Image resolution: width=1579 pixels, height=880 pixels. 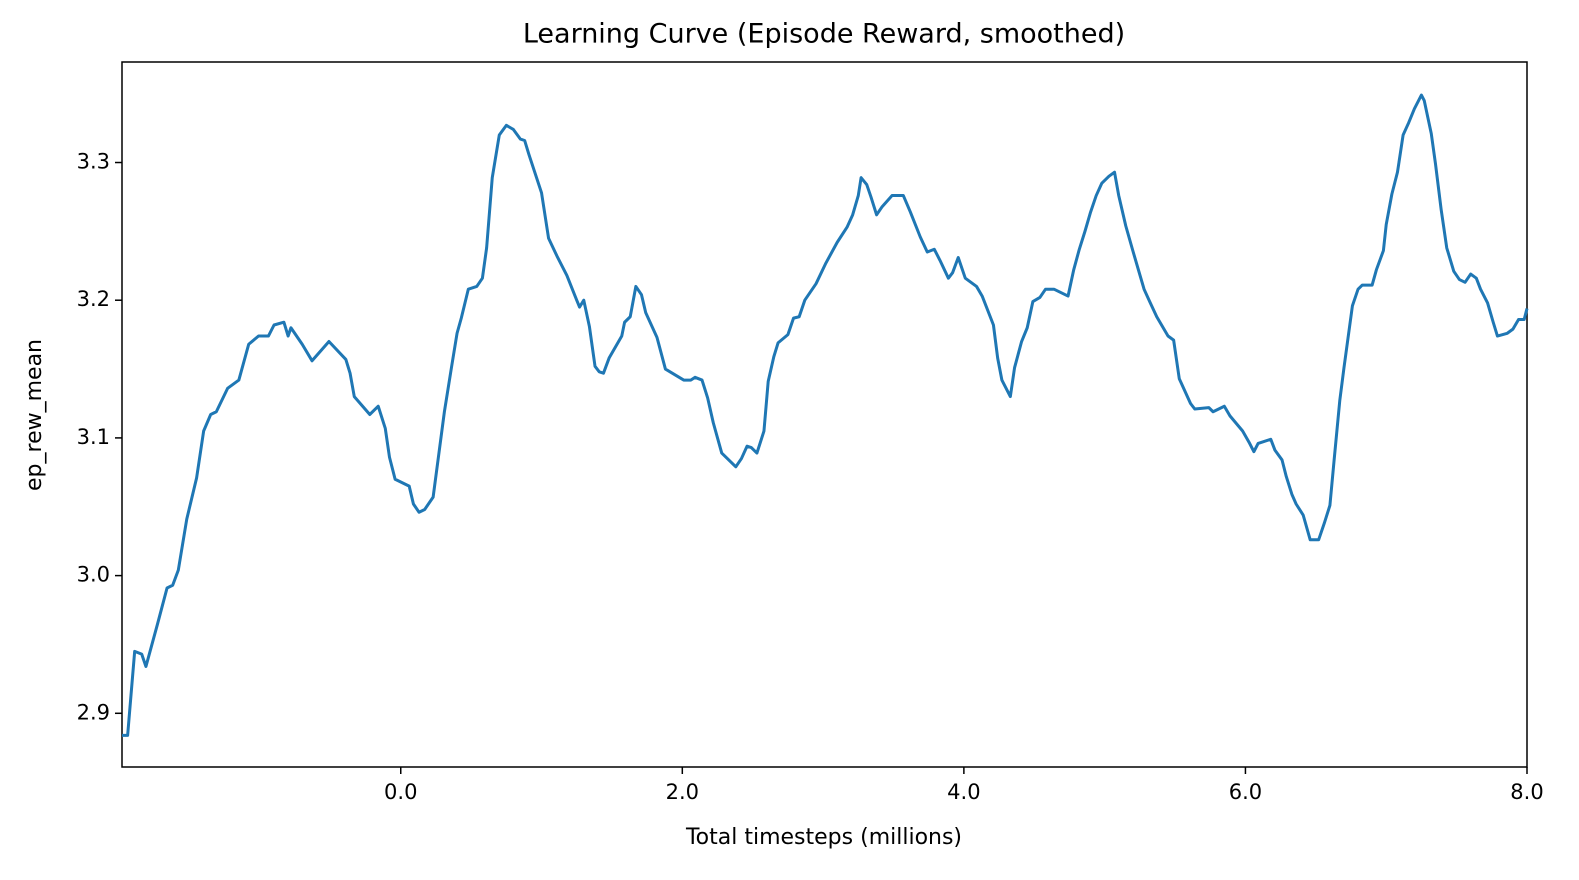 I want to click on x-axis-label: Total timesteps (millions), so click(x=823, y=837).